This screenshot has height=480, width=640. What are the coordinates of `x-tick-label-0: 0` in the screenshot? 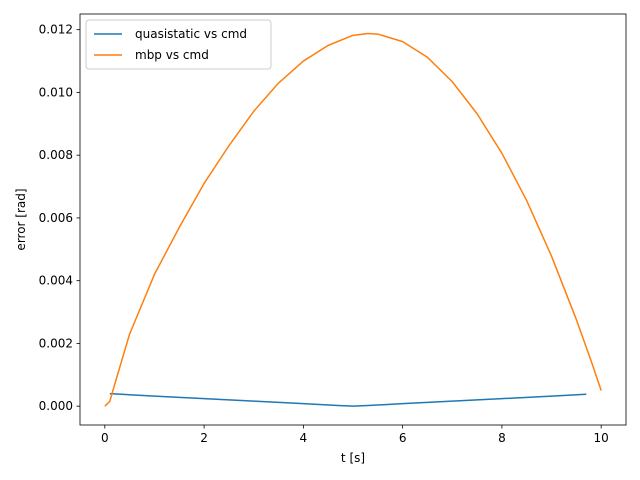 It's located at (105, 438).